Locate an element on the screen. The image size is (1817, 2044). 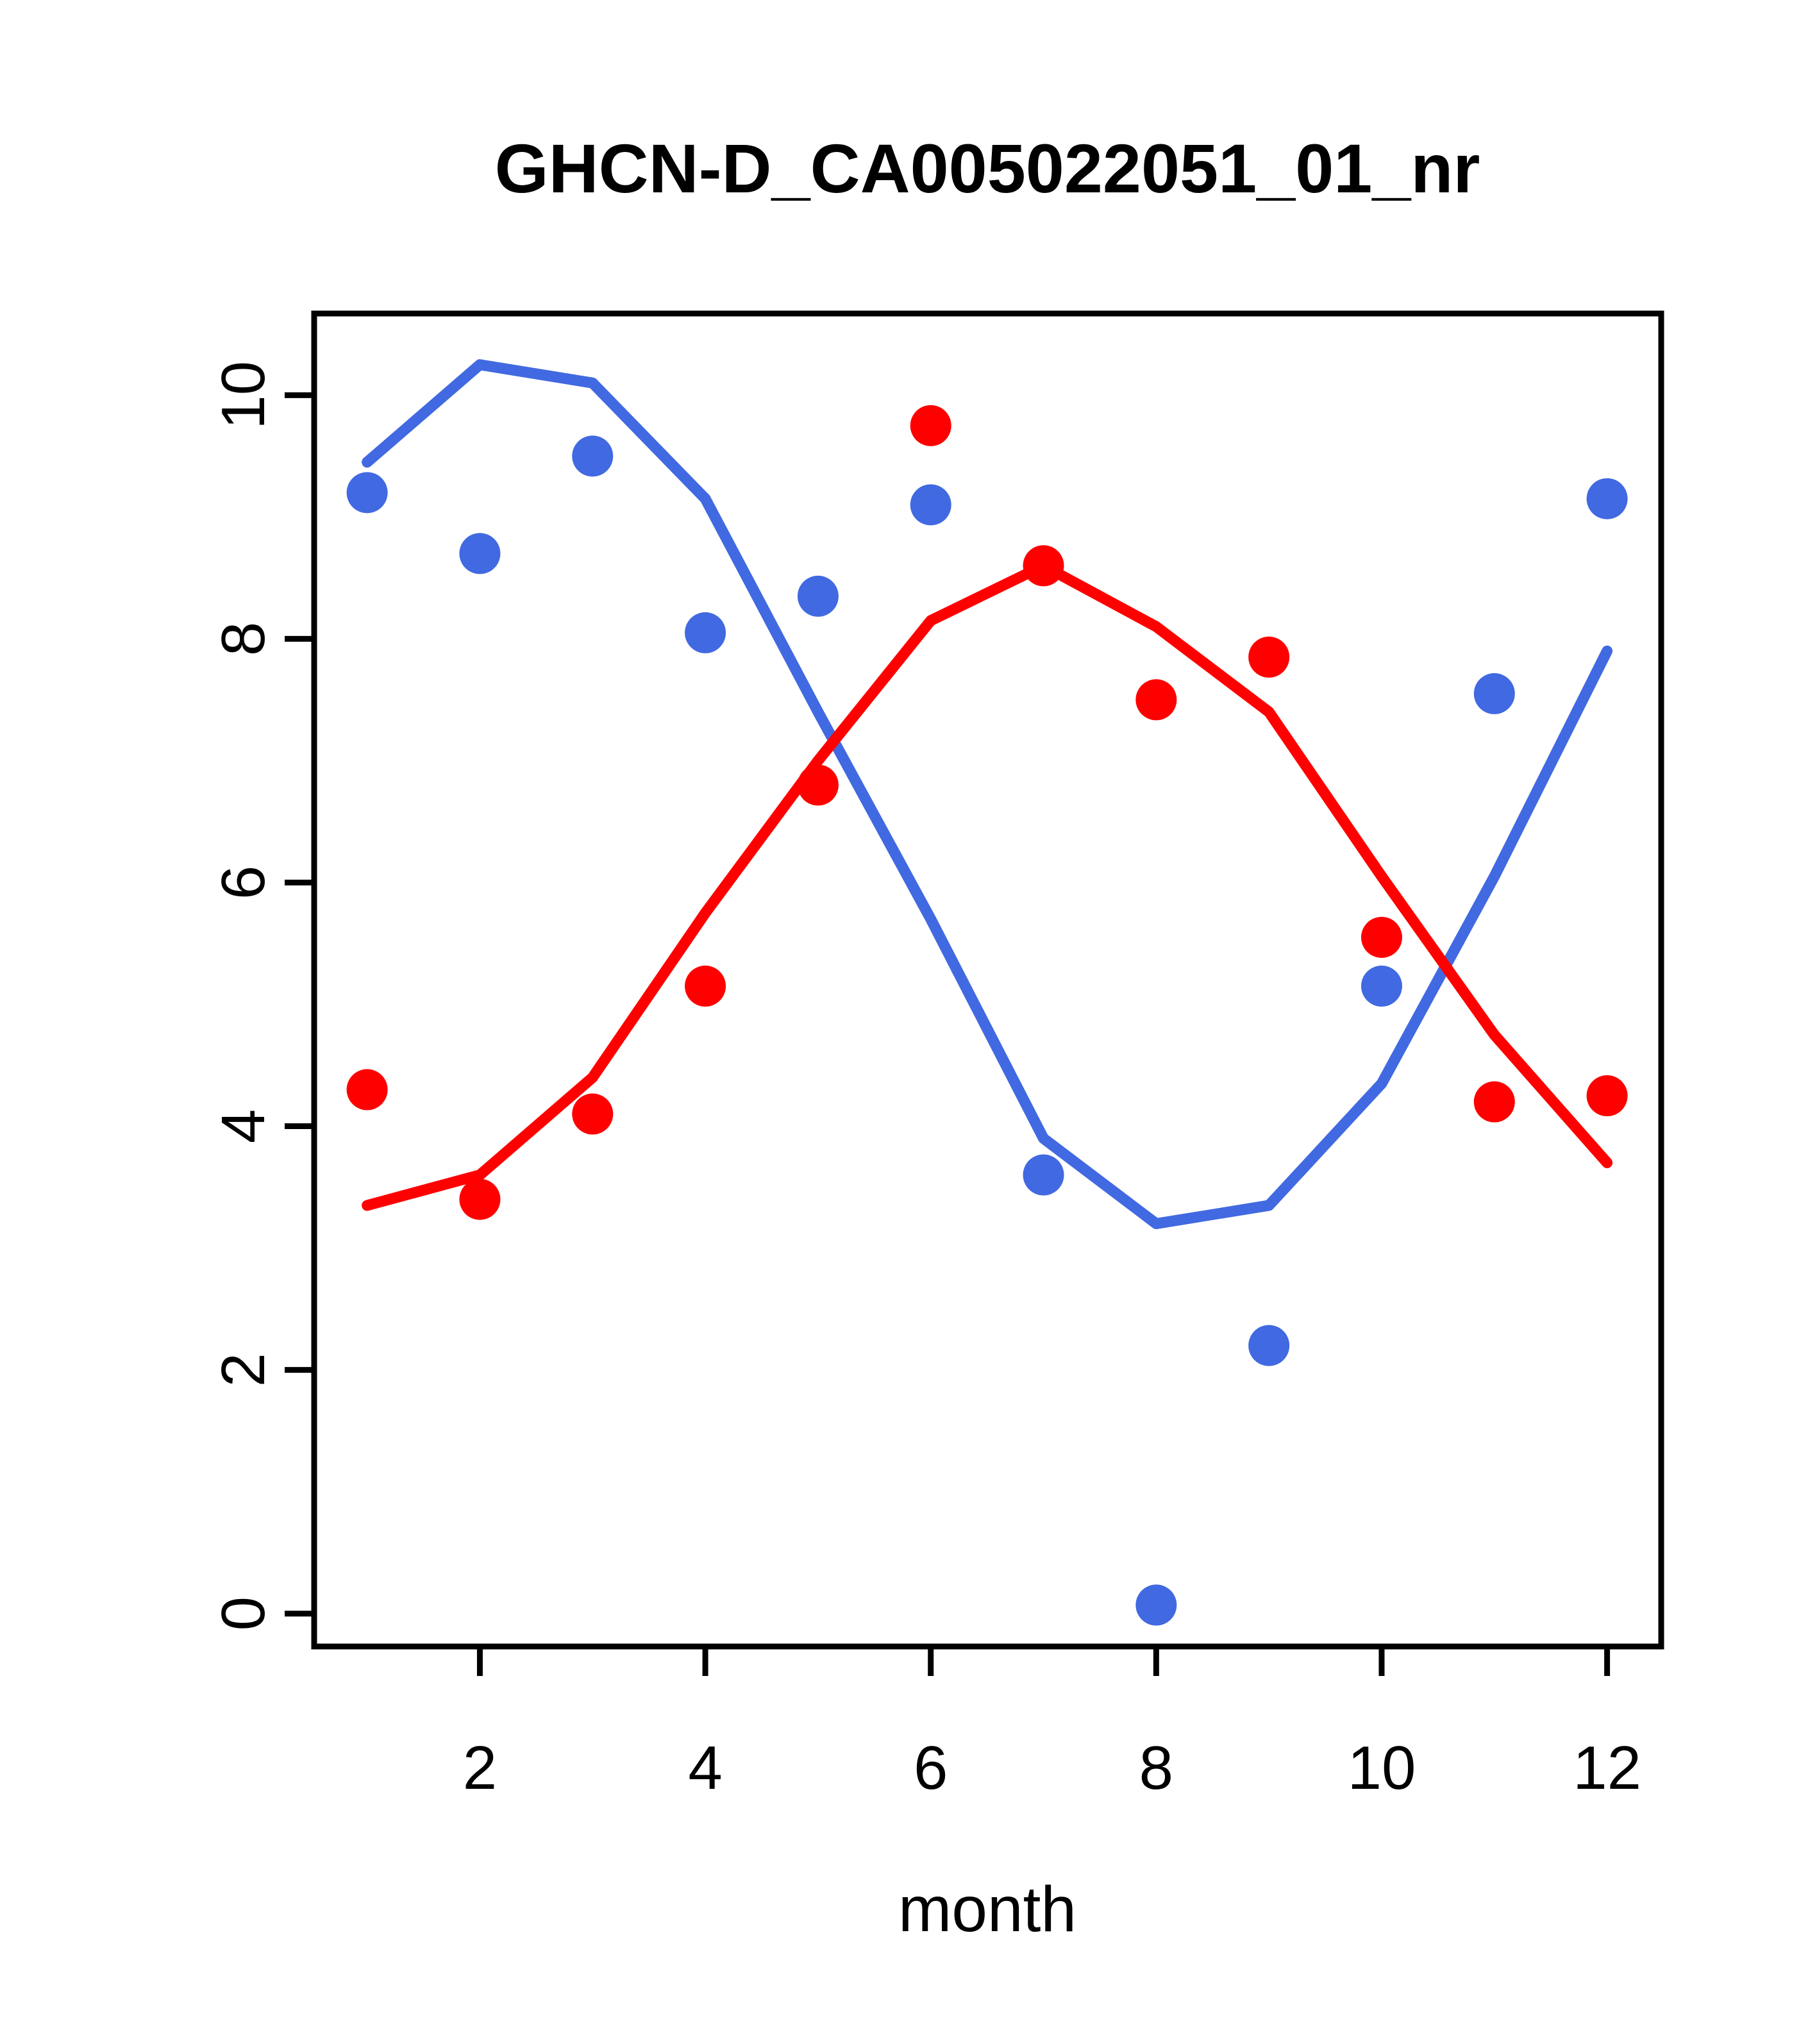
red-point-m6 is located at coordinates (931, 425).